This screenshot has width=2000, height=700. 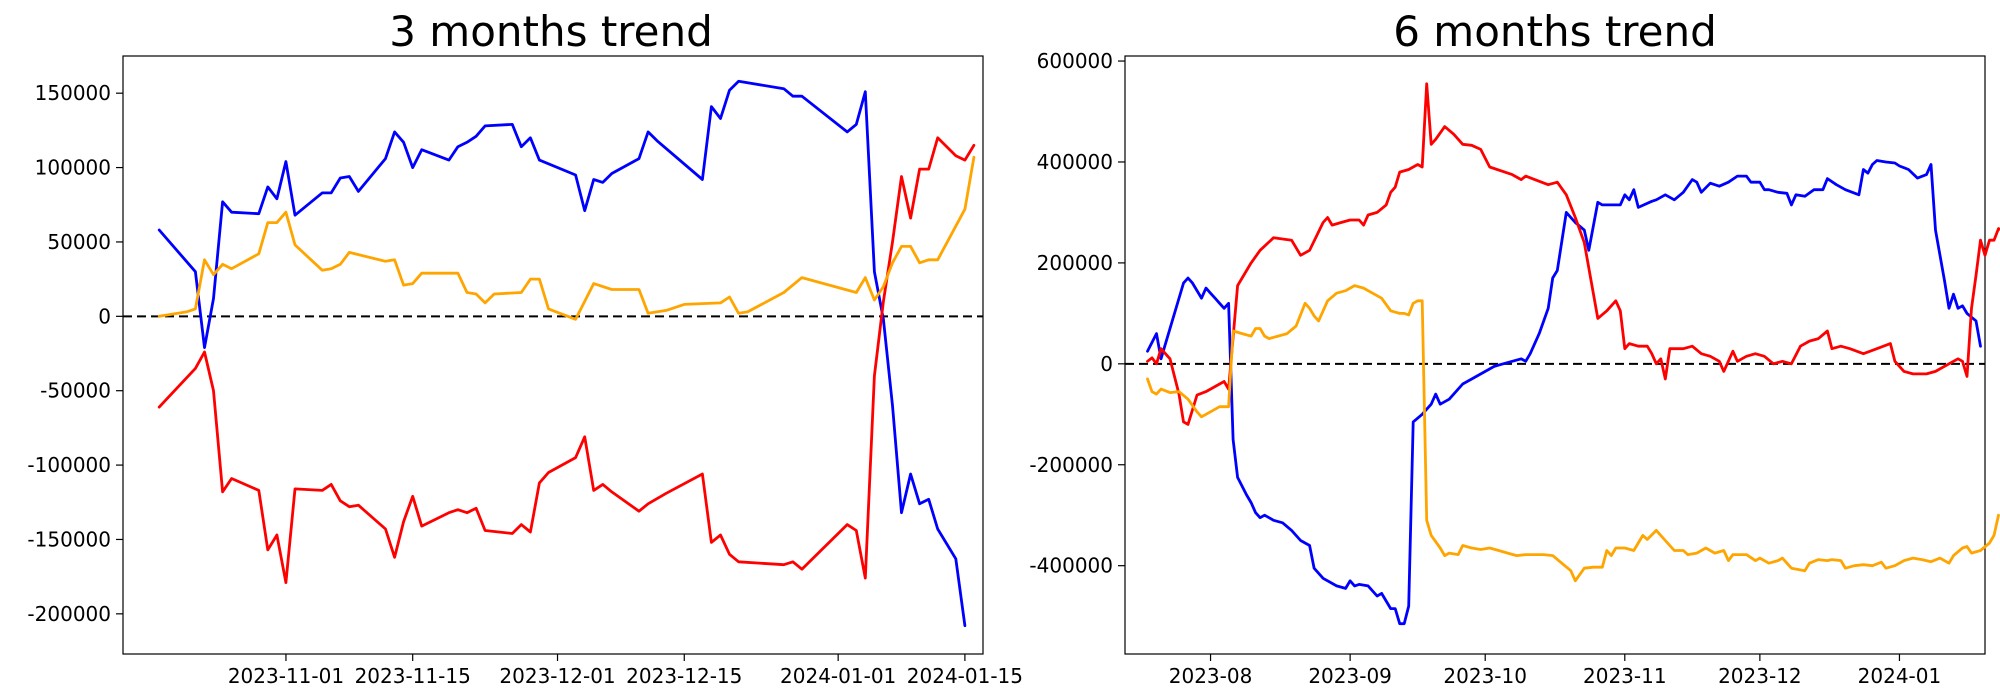 What do you see at coordinates (73, 168) in the screenshot?
I see `y-tick-label: 100000` at bounding box center [73, 168].